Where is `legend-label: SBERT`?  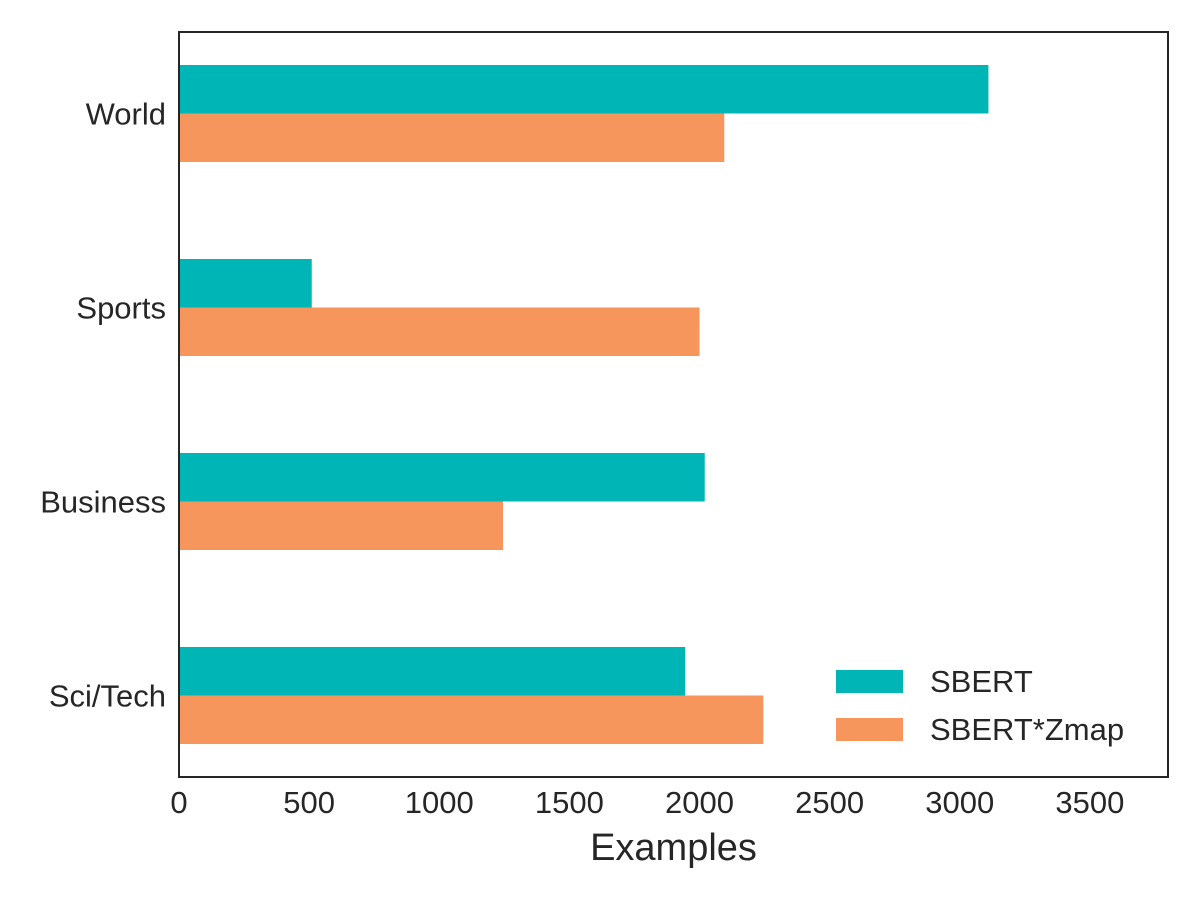 legend-label: SBERT is located at coordinates (981, 681).